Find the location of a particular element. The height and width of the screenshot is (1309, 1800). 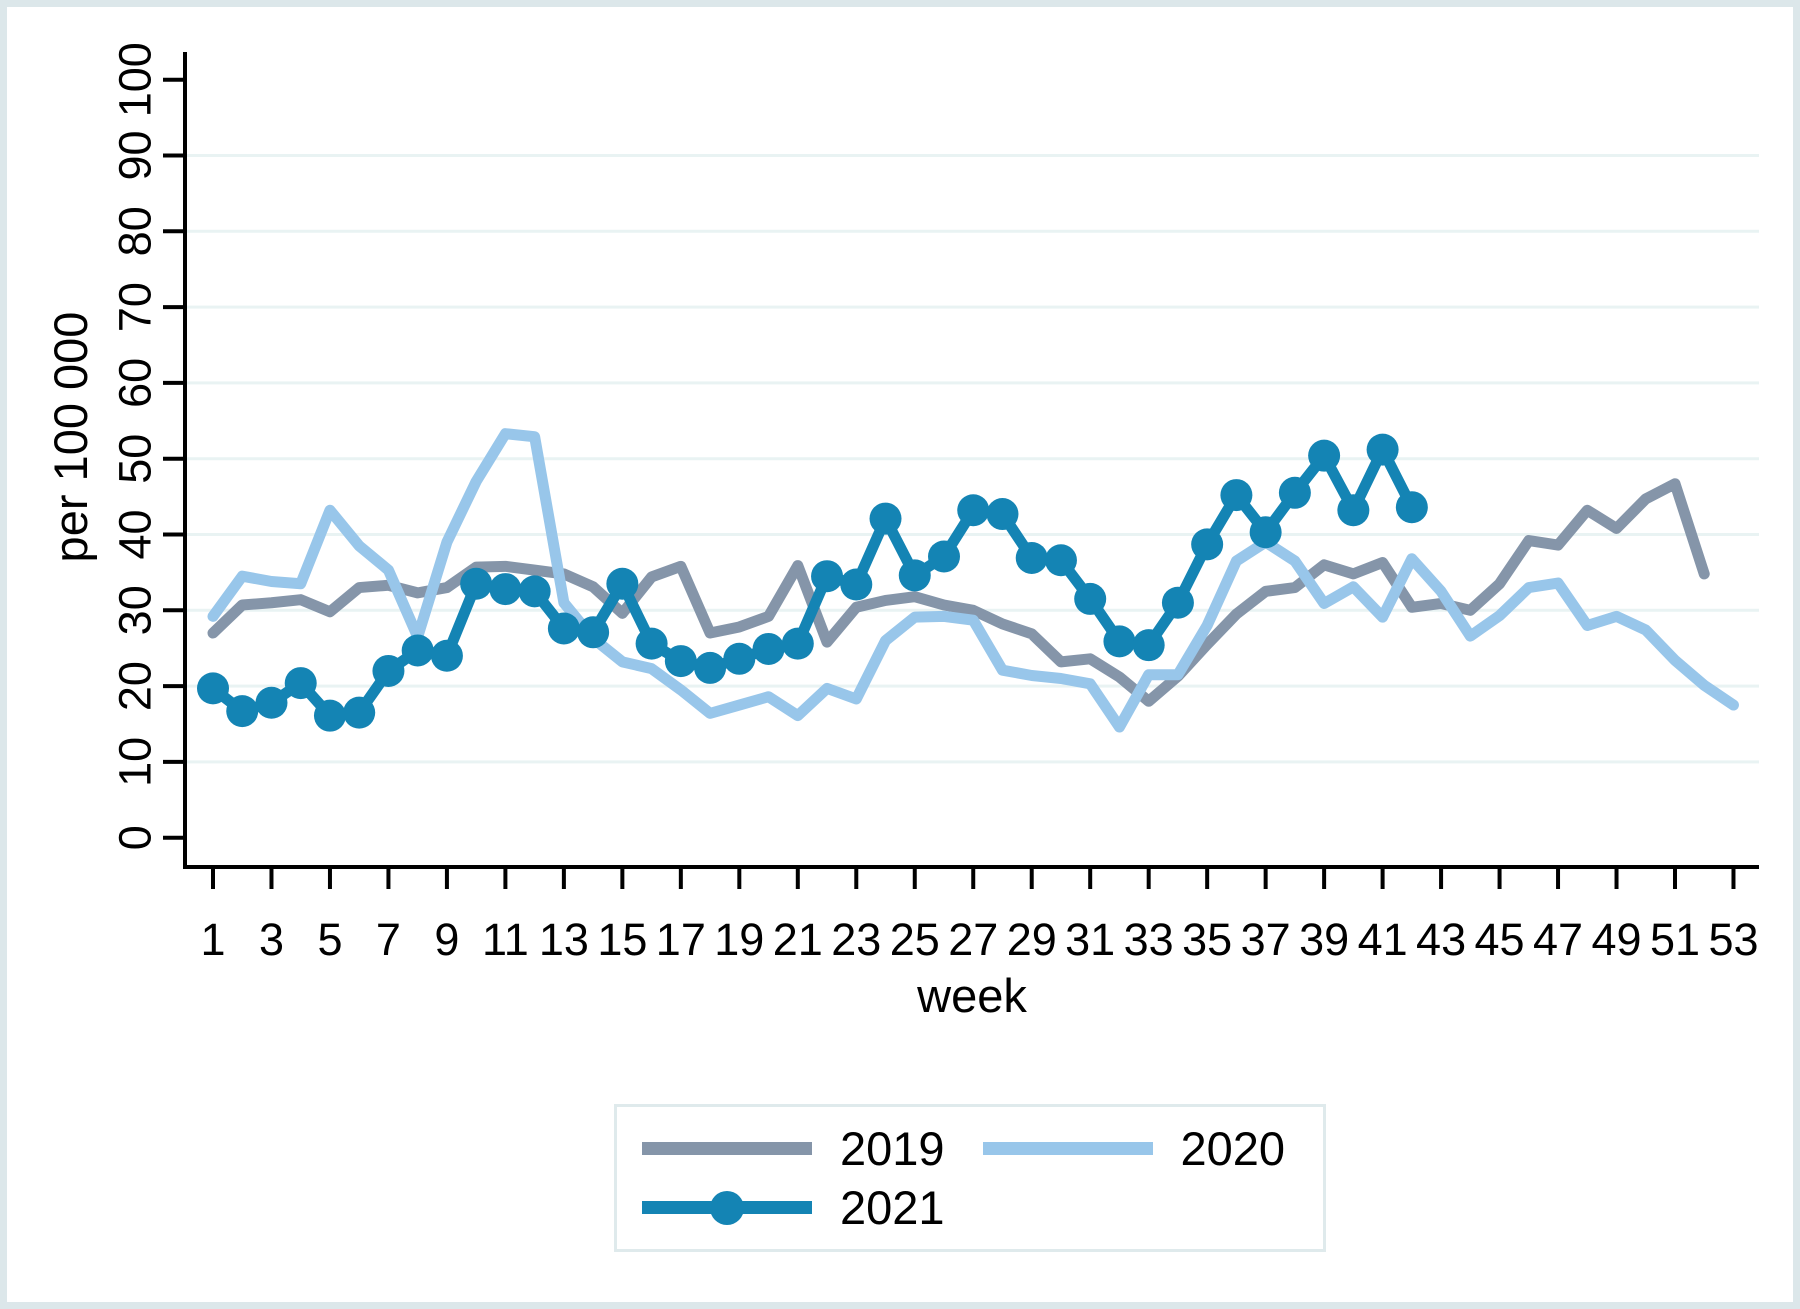

series-2021-marker-w38 is located at coordinates (1294, 492).